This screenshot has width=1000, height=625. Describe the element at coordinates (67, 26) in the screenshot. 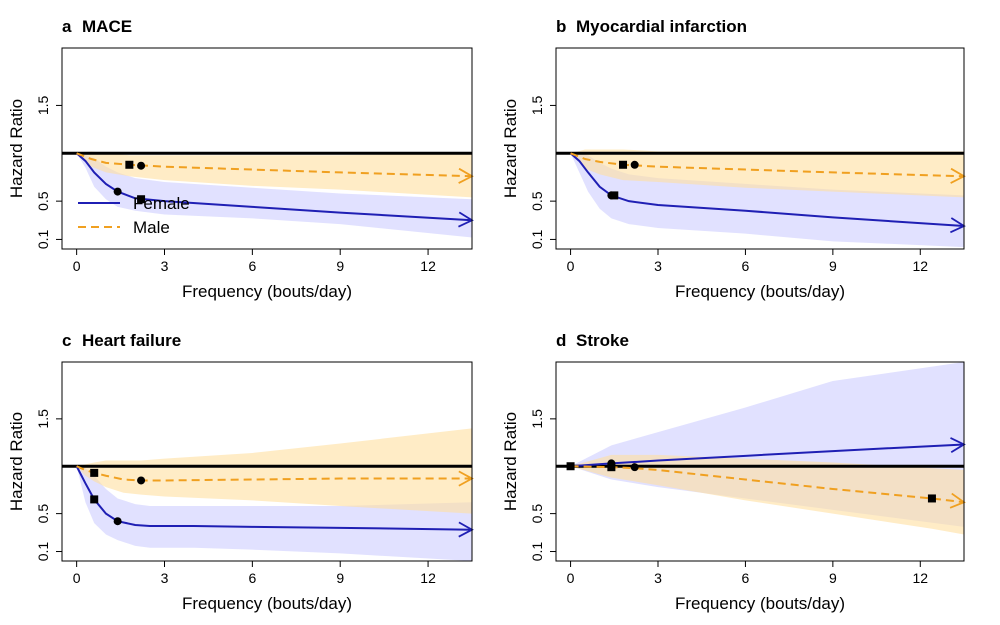

I see `panel-letter: a` at that location.